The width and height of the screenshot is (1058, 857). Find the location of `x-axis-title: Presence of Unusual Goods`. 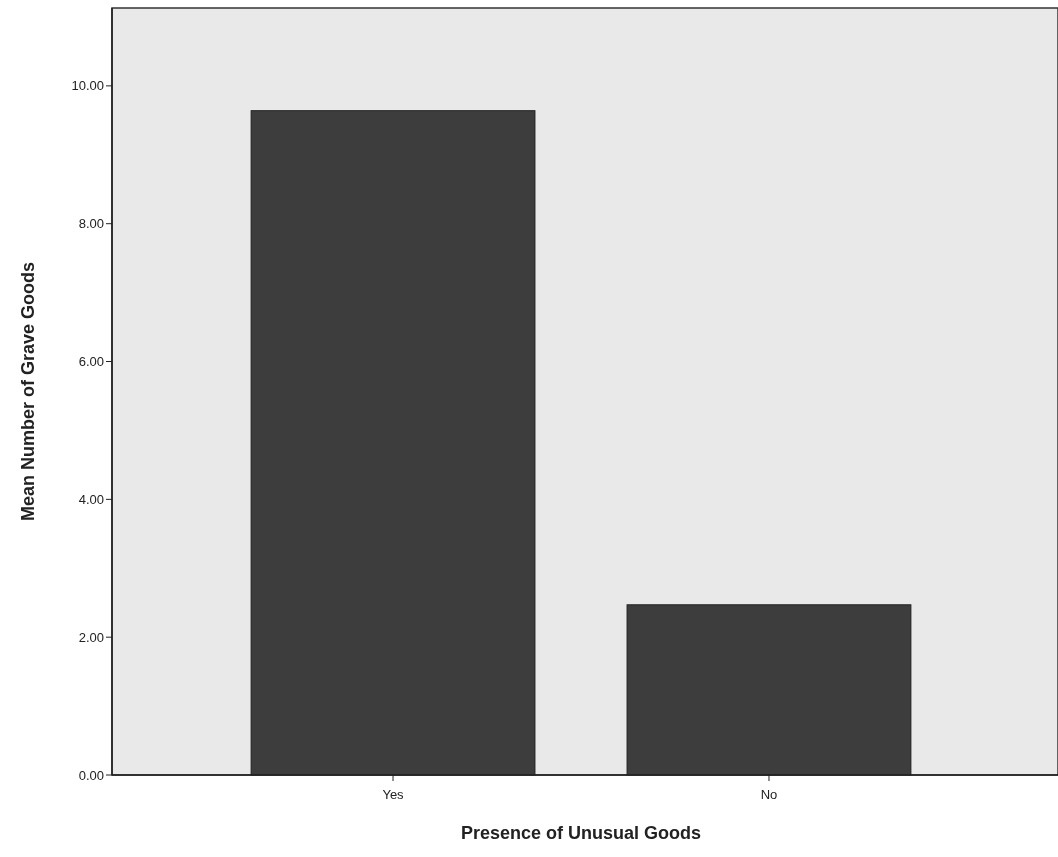

x-axis-title: Presence of Unusual Goods is located at coordinates (581, 833).